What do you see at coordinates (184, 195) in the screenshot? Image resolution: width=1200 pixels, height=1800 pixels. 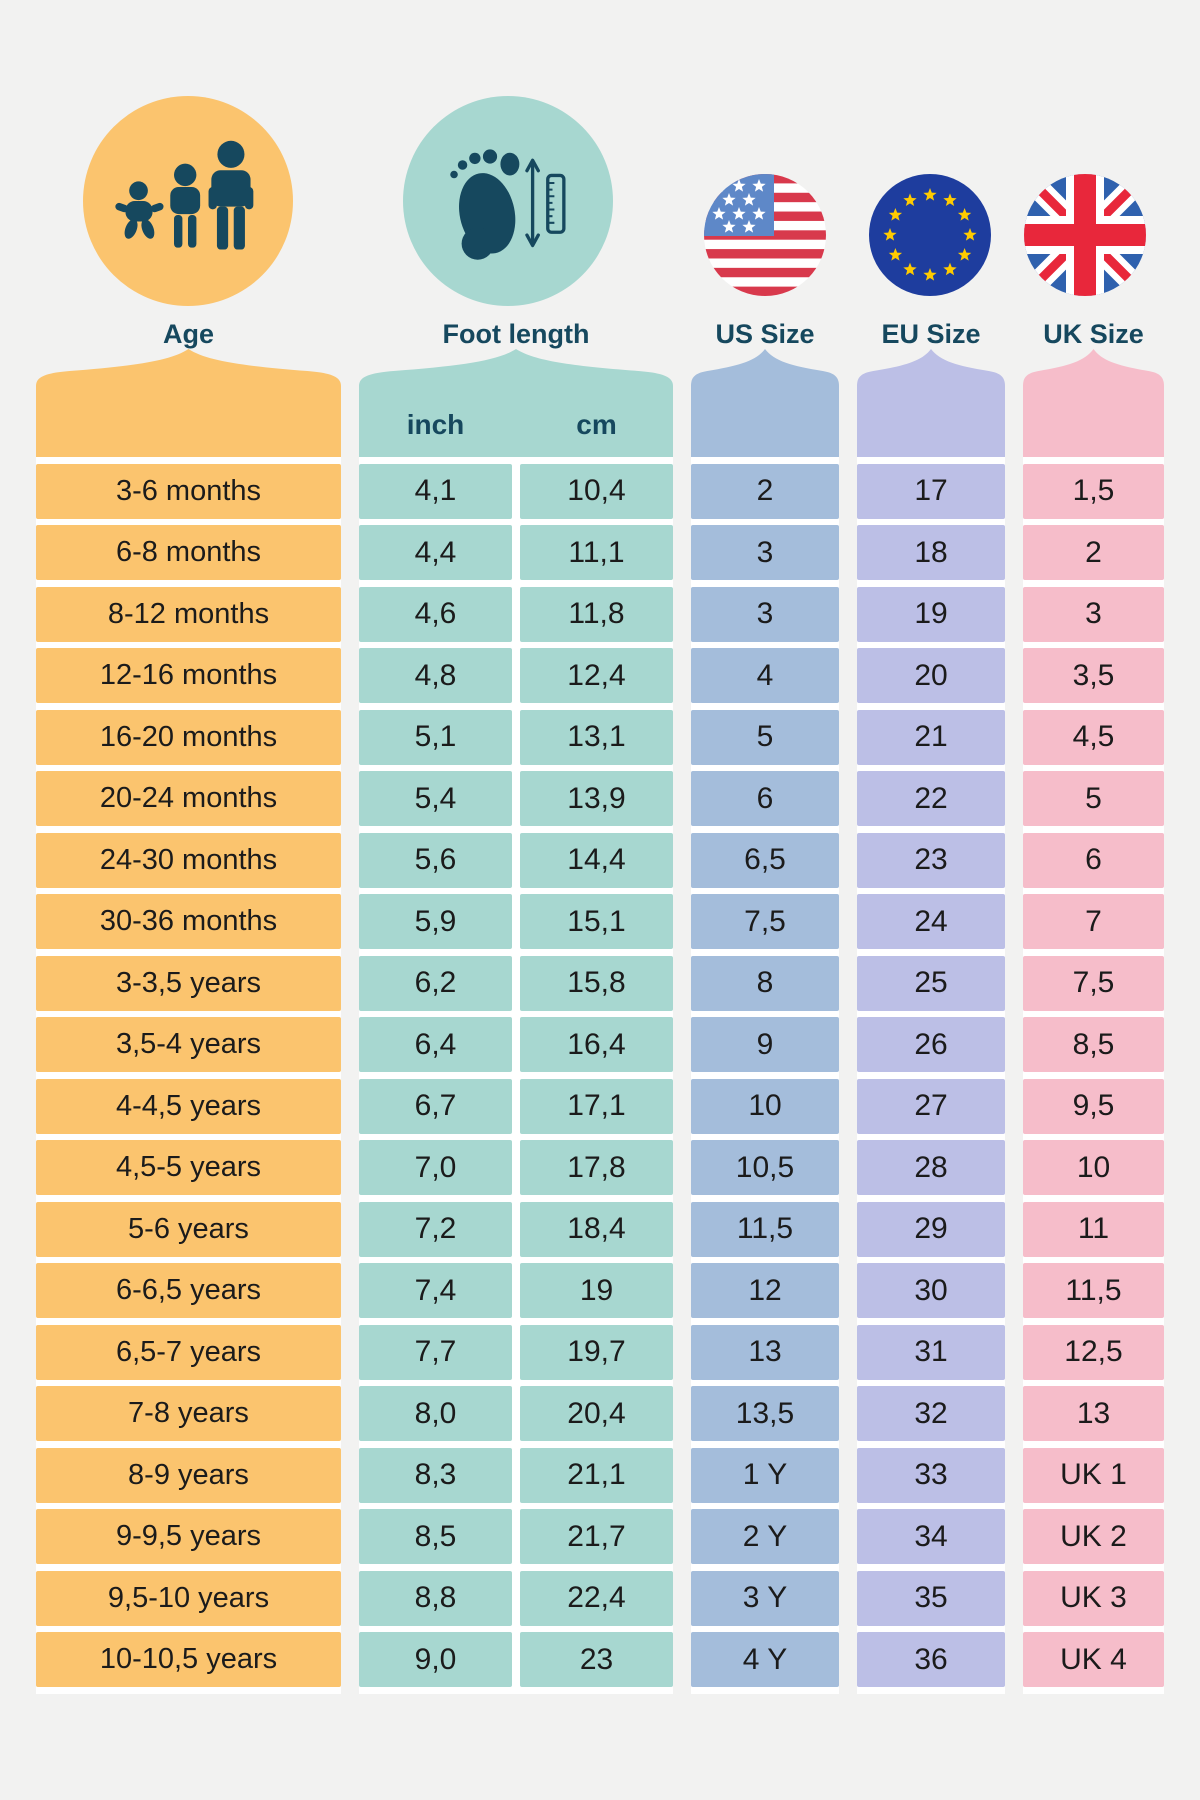 I see `family-icon` at bounding box center [184, 195].